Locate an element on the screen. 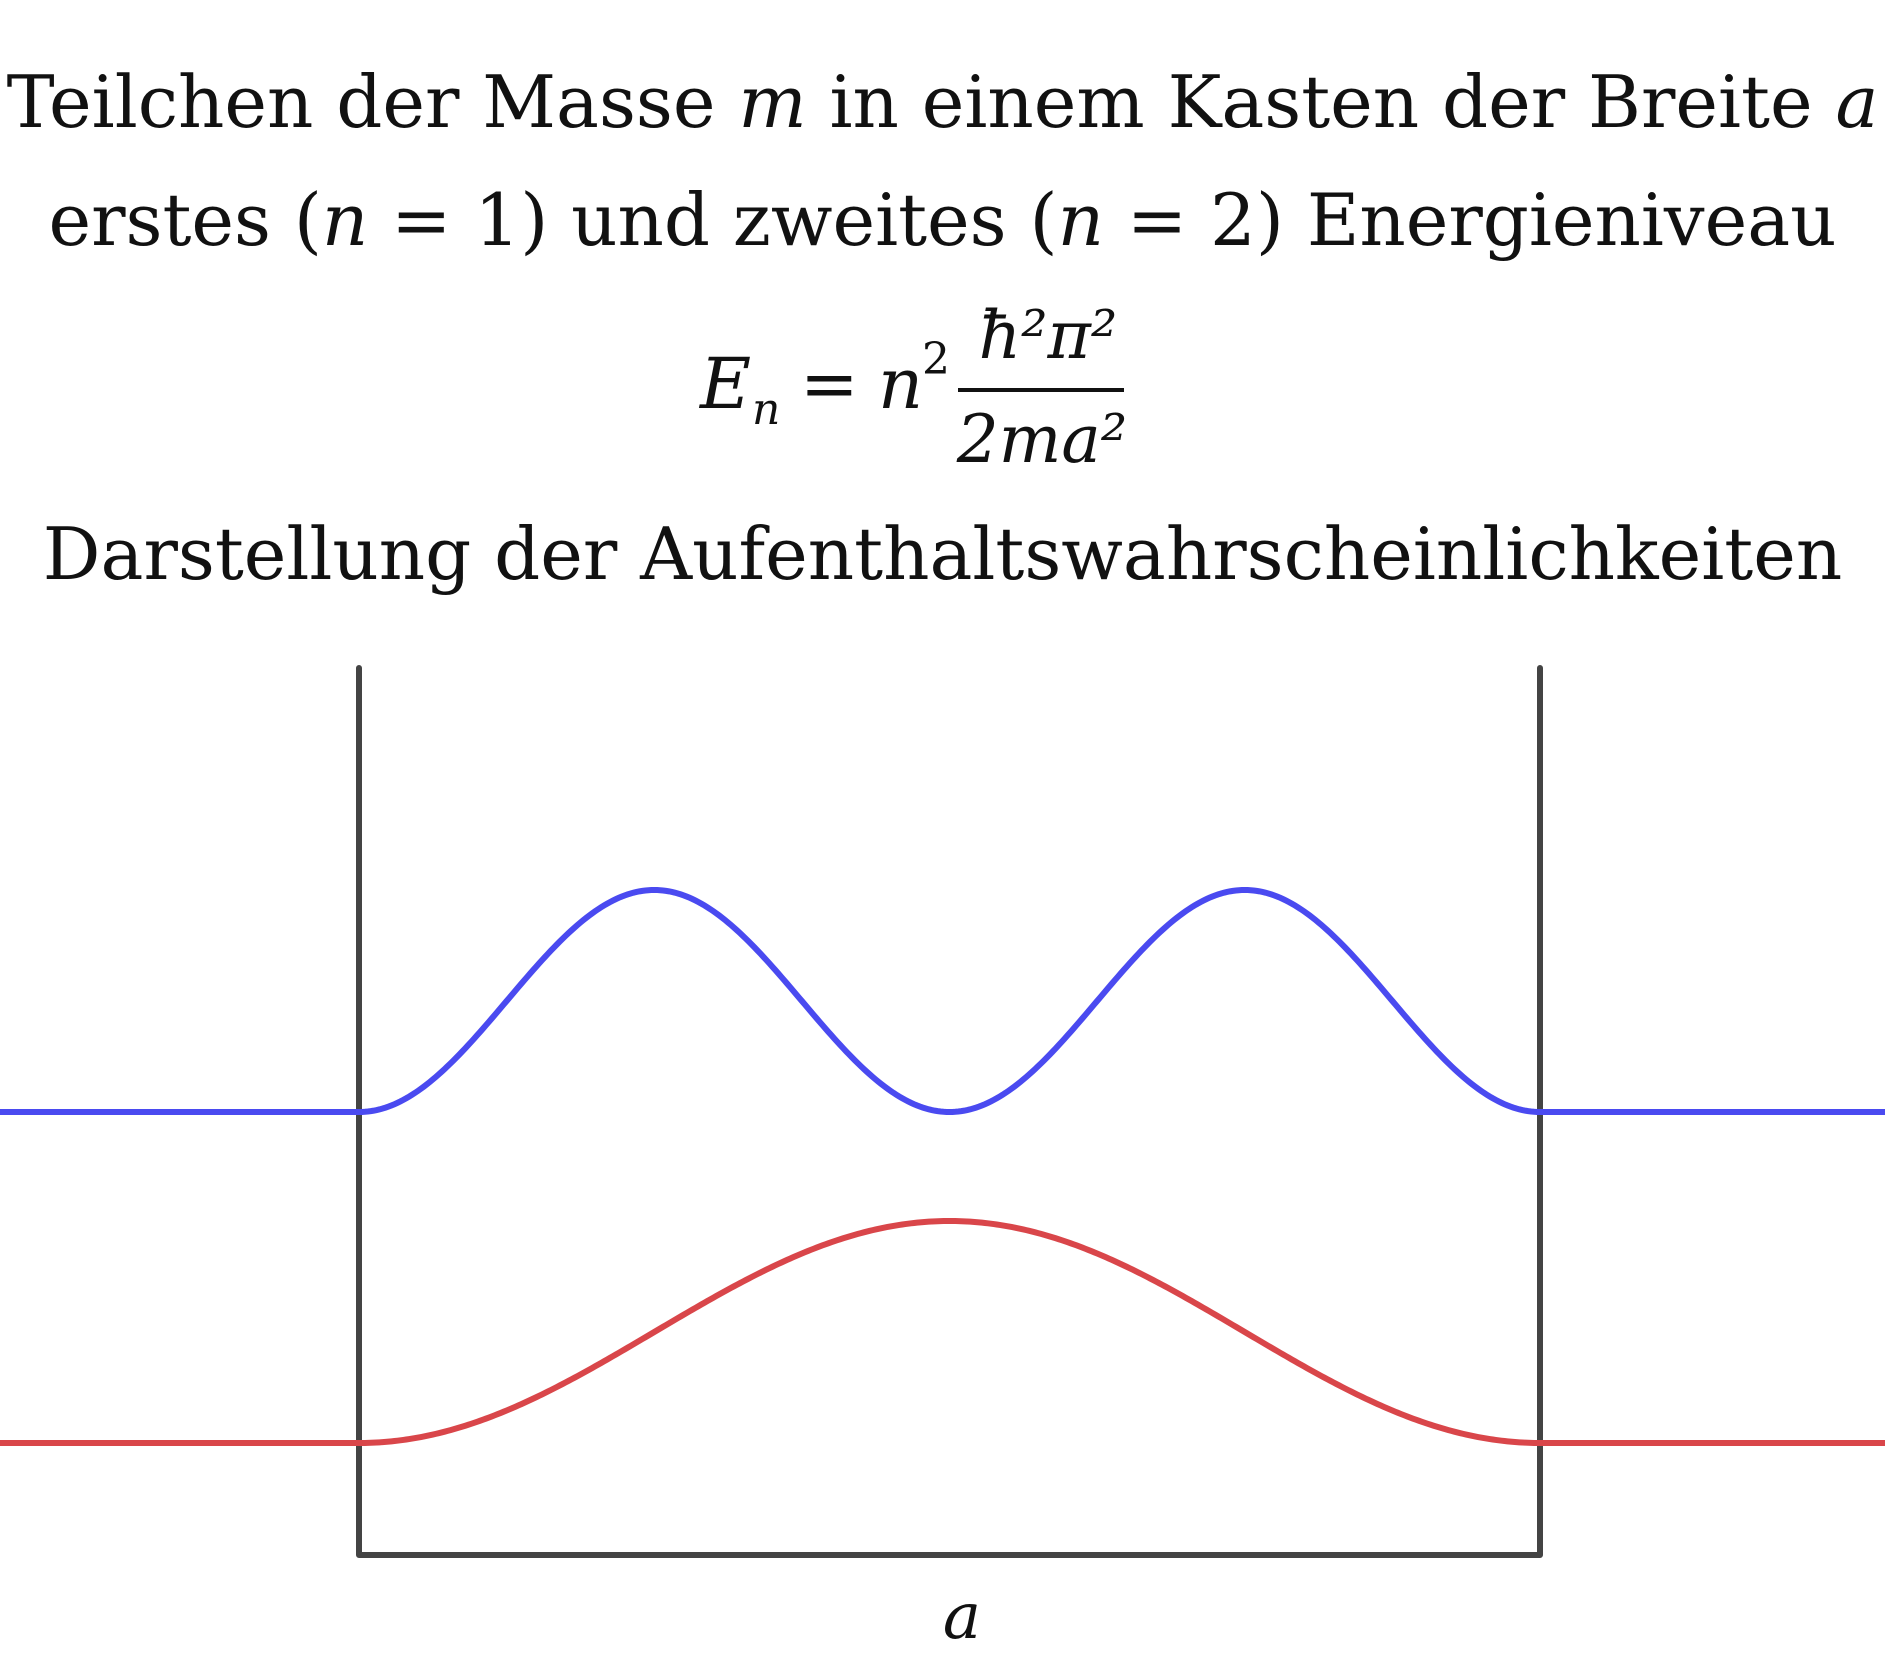  subtitle-text-1: erstes ( is located at coordinates (185, 220).